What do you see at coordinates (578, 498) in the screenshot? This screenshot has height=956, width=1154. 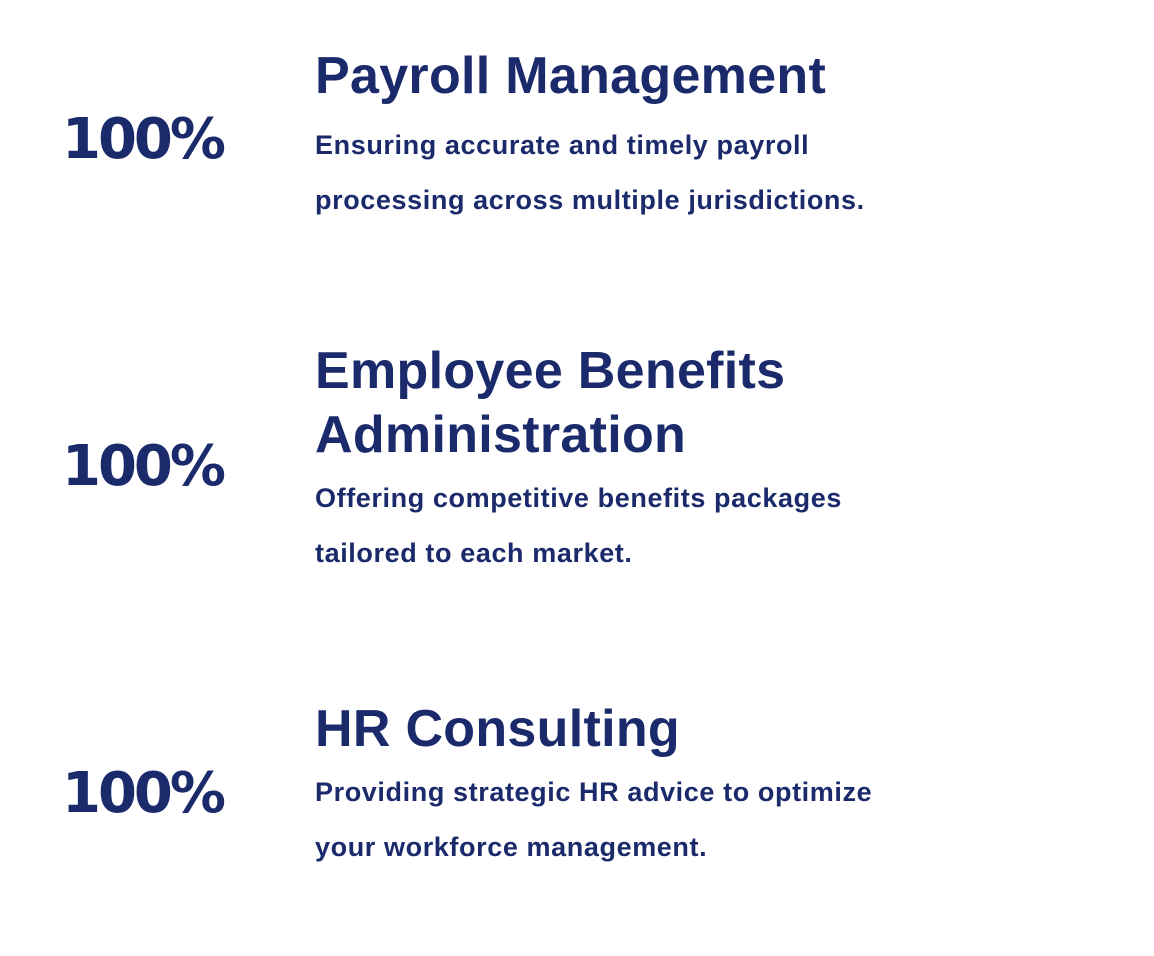 I see `stat-description-line: Offering competitive benefits packages` at bounding box center [578, 498].